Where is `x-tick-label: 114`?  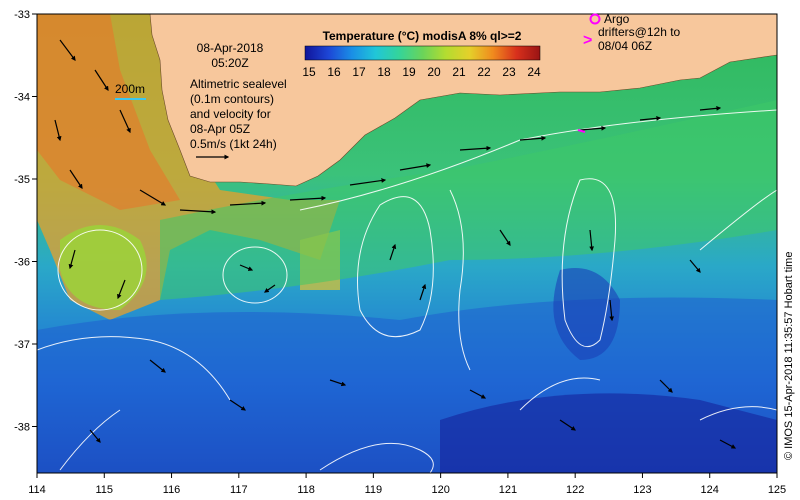 x-tick-label: 114 is located at coordinates (37, 490).